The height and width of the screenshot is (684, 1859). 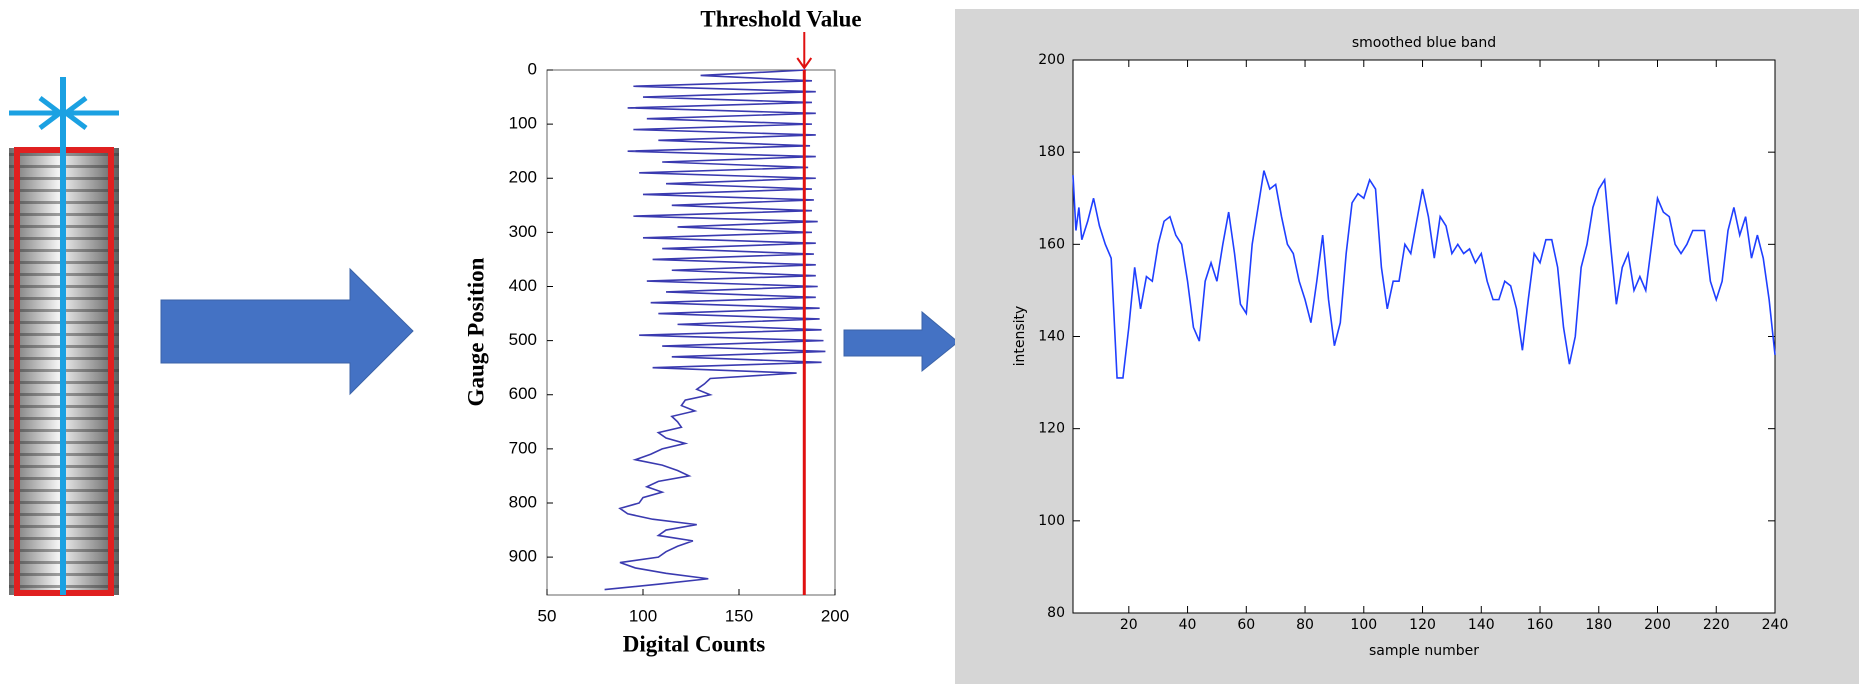 What do you see at coordinates (523, 501) in the screenshot?
I see `y-tick-label: 800` at bounding box center [523, 501].